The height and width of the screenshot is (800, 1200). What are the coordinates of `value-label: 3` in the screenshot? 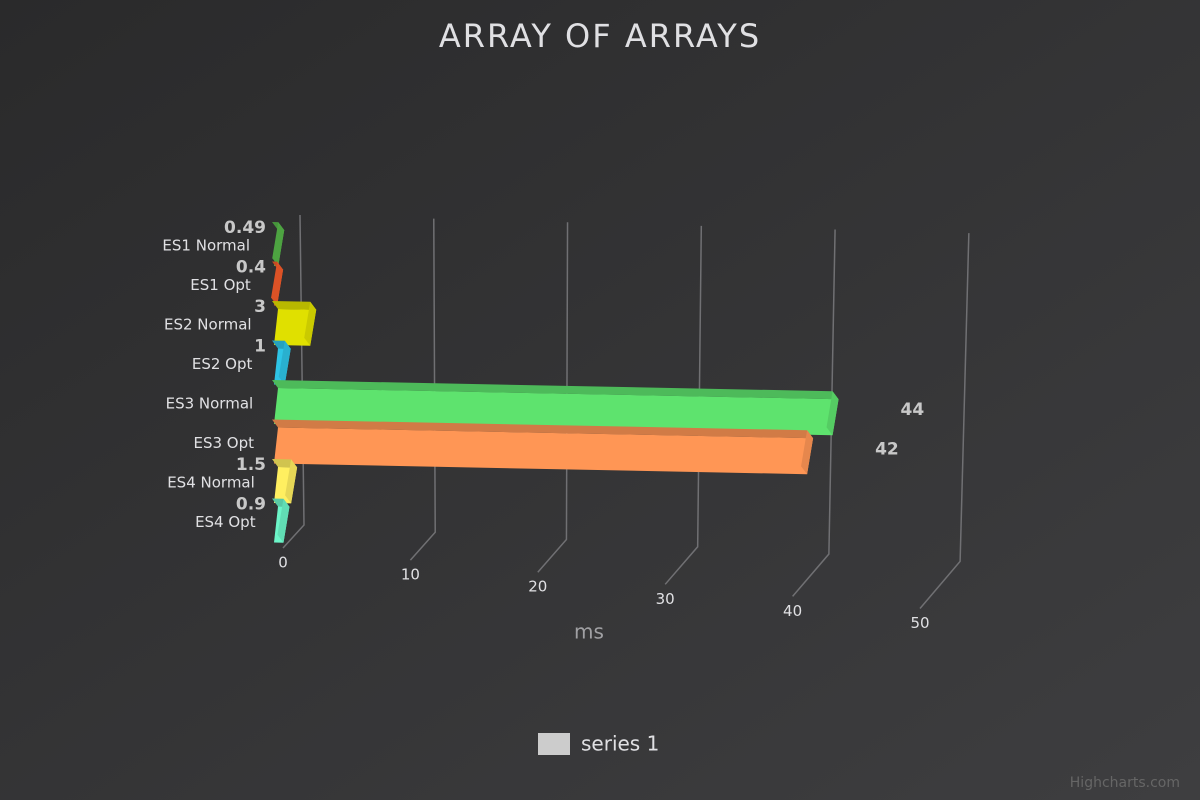 It's located at (260, 307).